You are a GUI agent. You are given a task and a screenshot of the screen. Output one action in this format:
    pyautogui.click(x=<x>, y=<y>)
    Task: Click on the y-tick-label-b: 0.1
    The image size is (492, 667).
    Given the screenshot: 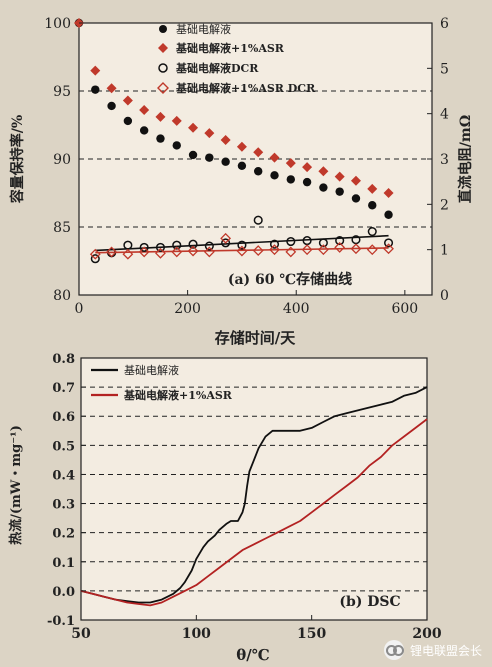 What is the action you would take?
    pyautogui.click(x=63, y=563)
    